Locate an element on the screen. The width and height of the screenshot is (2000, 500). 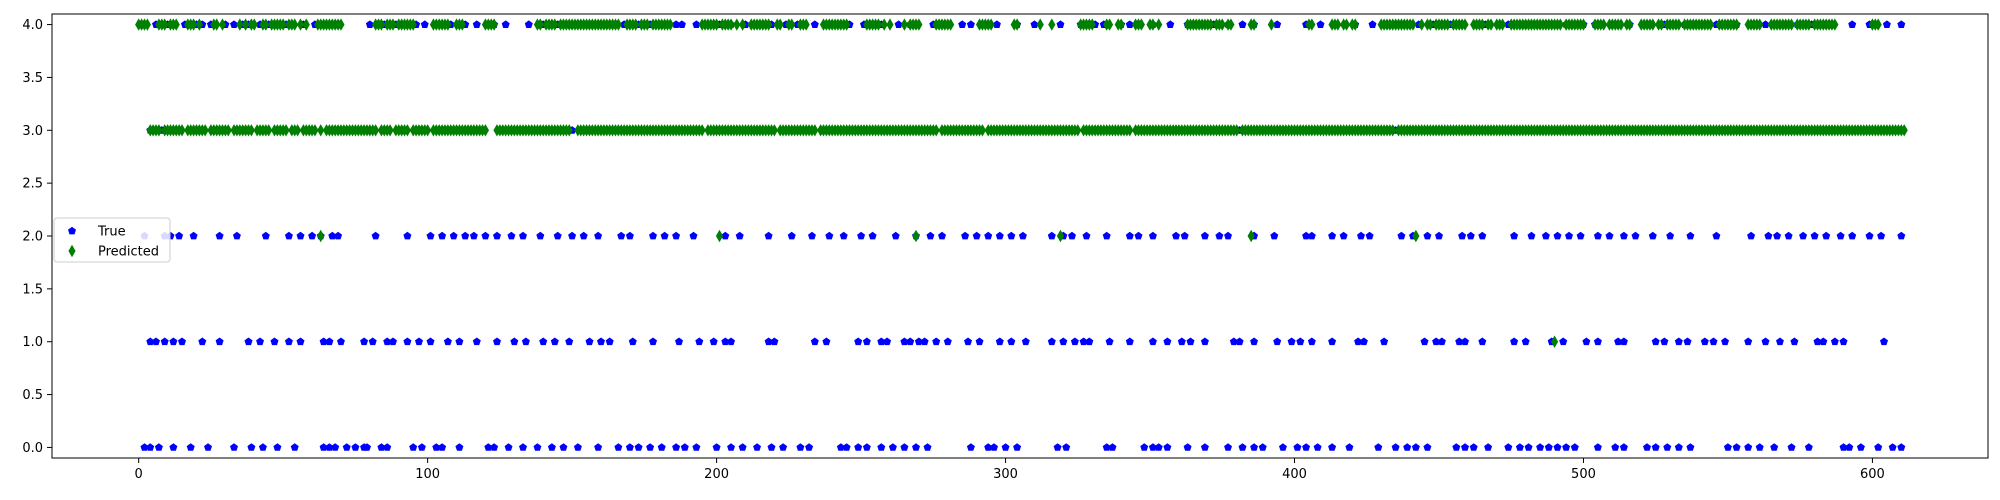
x-tick-label: 400 is located at coordinates (1294, 474).